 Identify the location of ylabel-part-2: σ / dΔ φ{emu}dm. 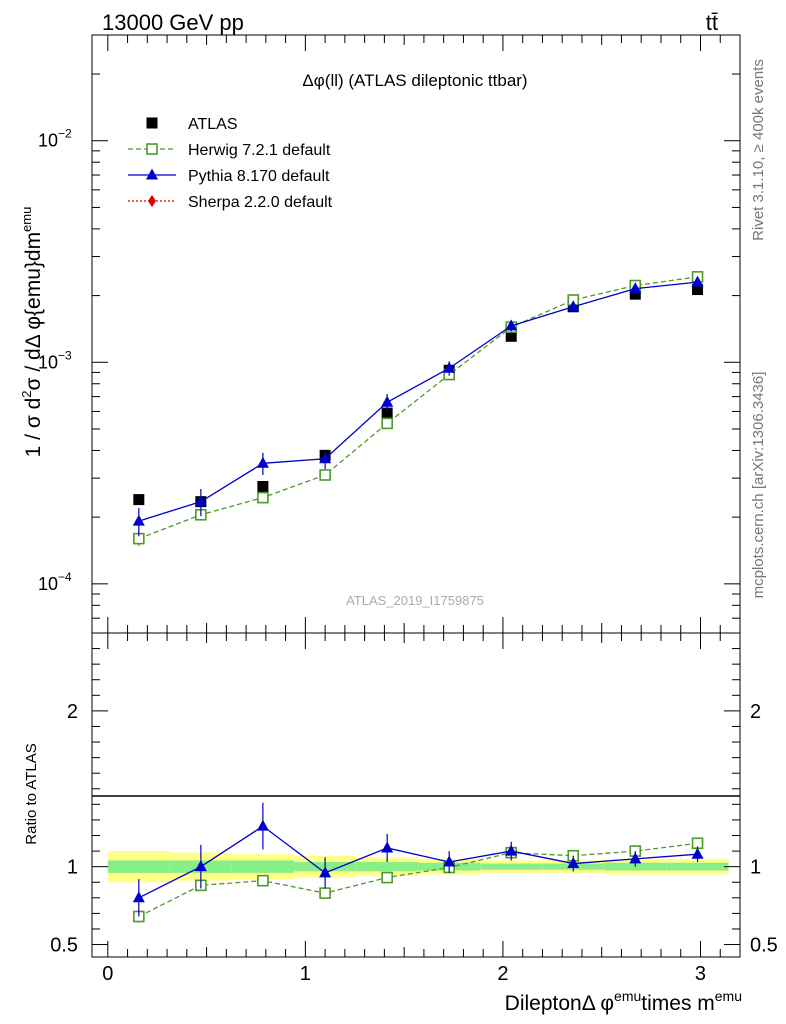
(33, 311).